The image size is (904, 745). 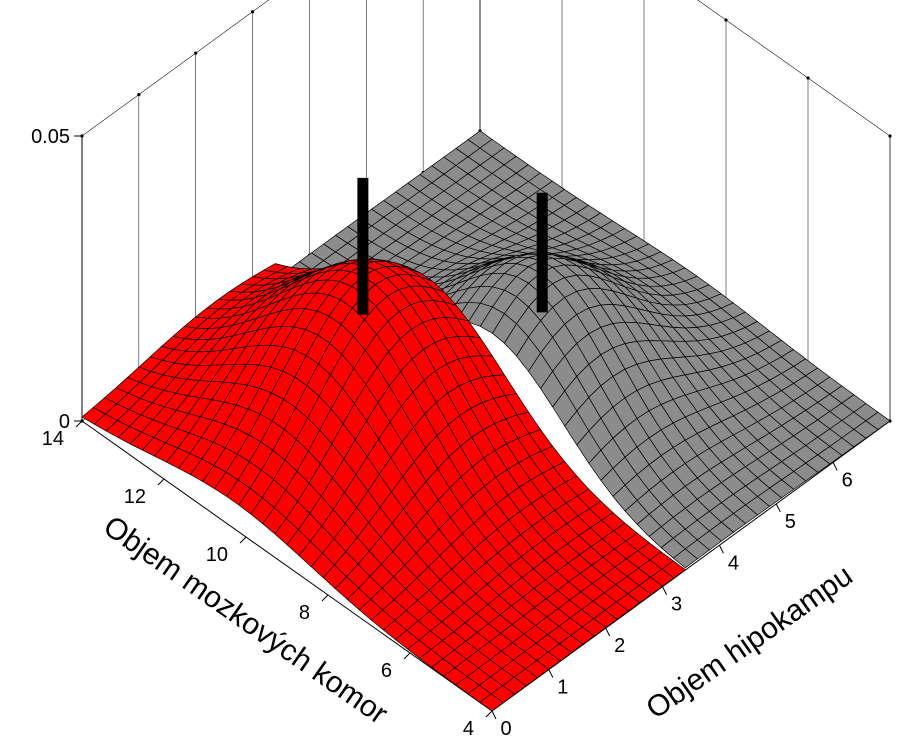 I want to click on x-tick-label: 5, so click(x=790, y=522).